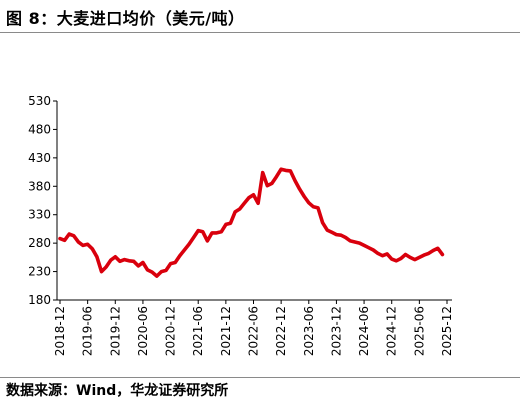 The width and height of the screenshot is (520, 408). Describe the element at coordinates (39, 186) in the screenshot. I see `y-tick-label: 380` at that location.